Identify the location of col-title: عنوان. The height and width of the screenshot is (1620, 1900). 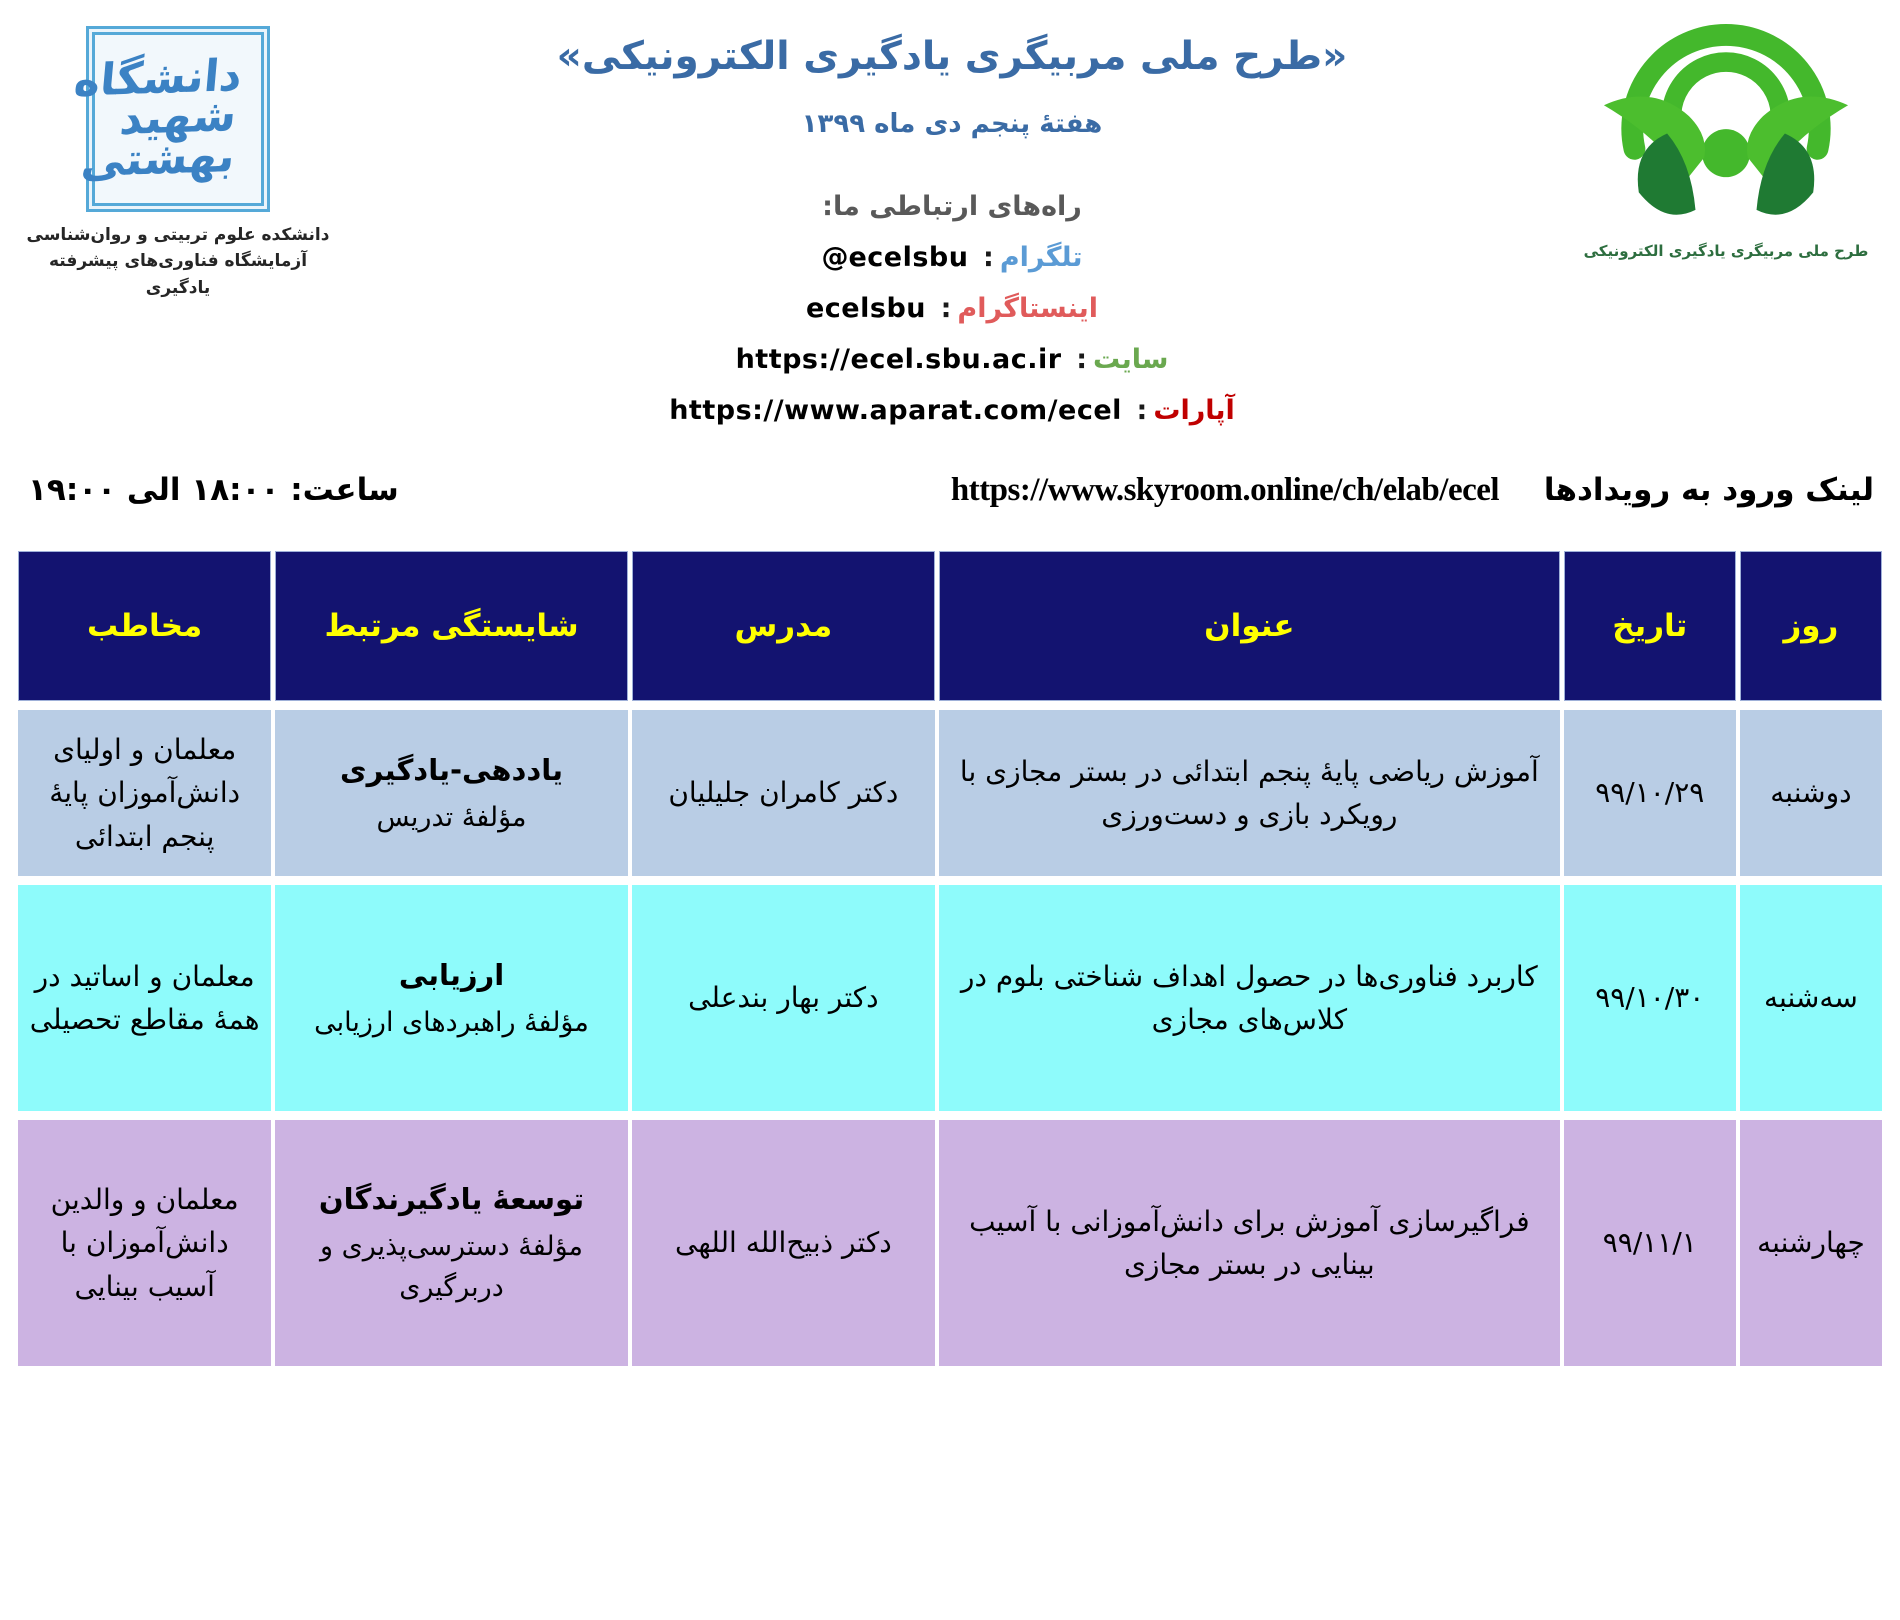
(1249, 626).